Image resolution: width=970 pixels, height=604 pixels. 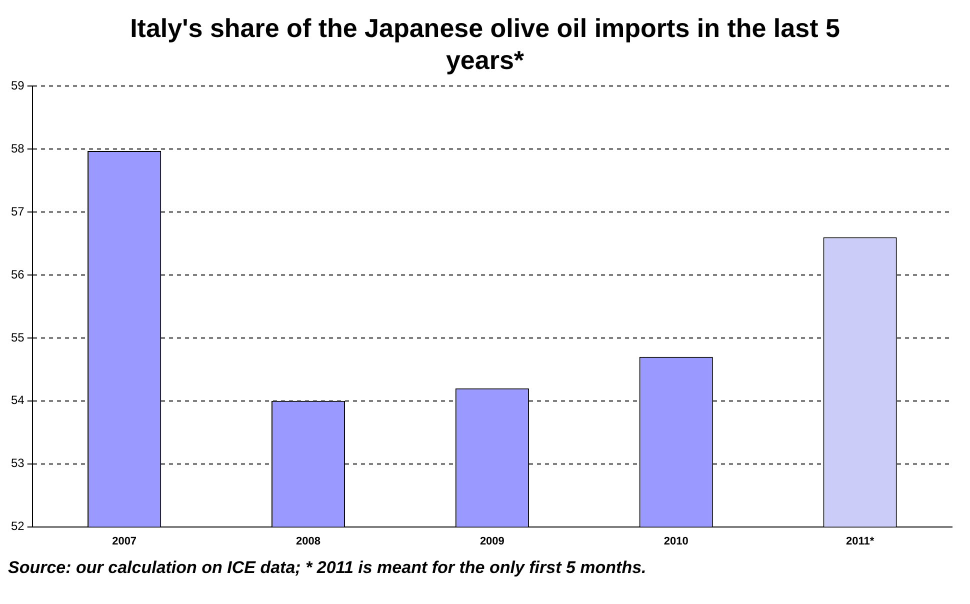 What do you see at coordinates (676, 541) in the screenshot?
I see `x-tick-label: 2010` at bounding box center [676, 541].